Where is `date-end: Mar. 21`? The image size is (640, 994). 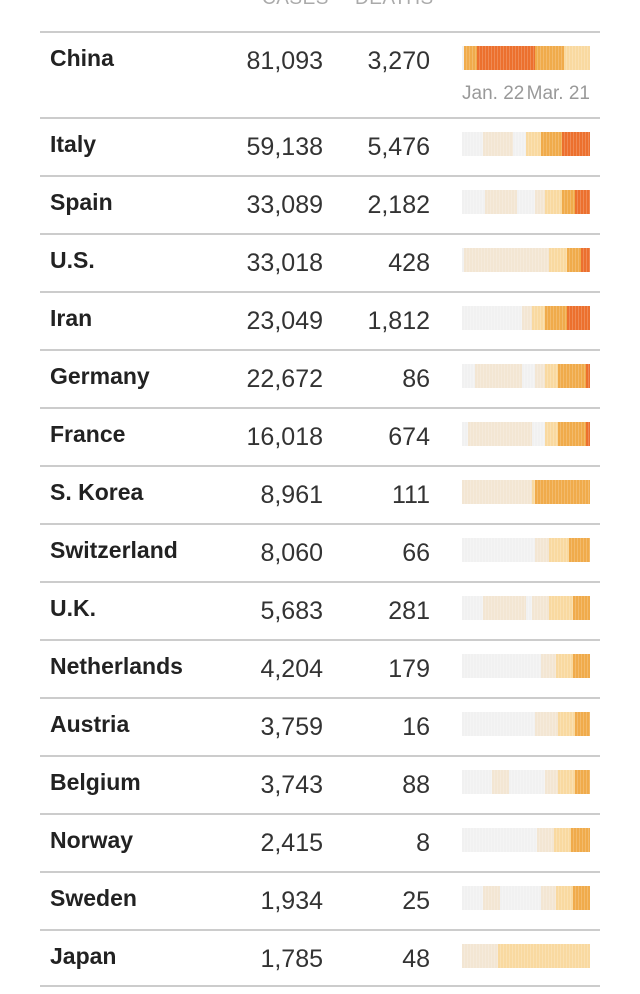
date-end: Mar. 21 is located at coordinates (558, 93).